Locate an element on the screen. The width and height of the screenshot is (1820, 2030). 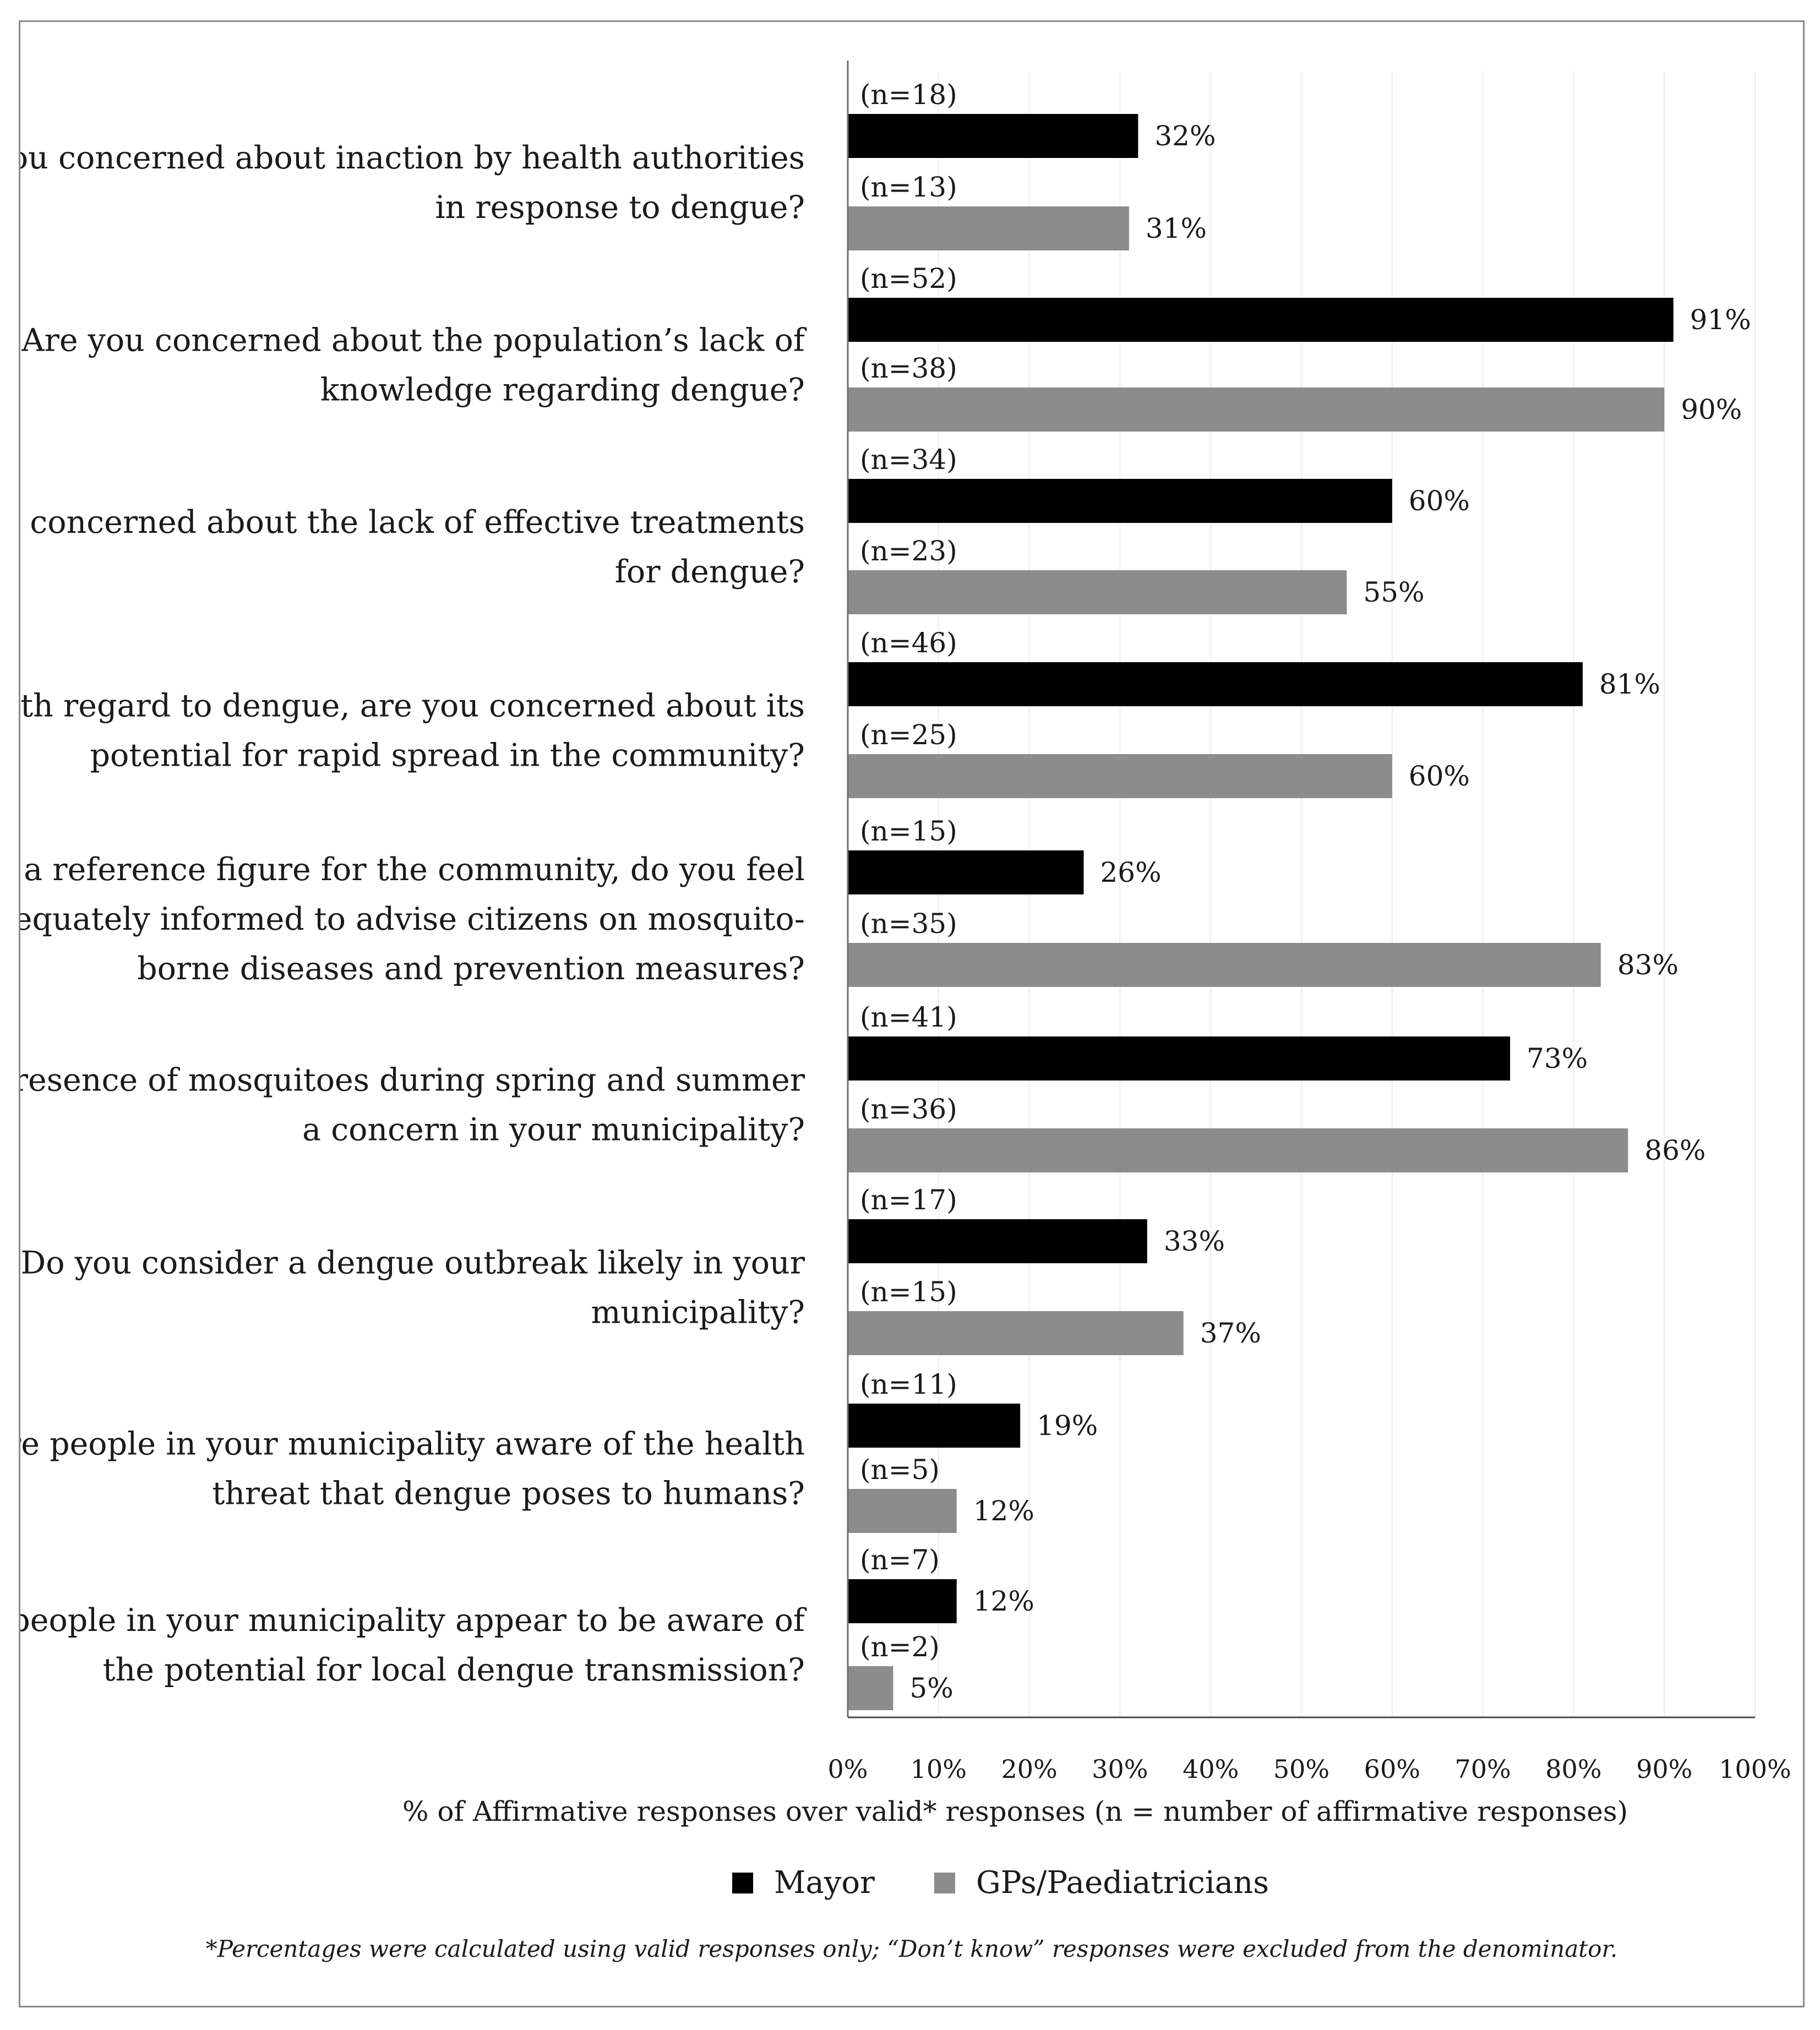
value-label: 31% is located at coordinates (1176, 228).